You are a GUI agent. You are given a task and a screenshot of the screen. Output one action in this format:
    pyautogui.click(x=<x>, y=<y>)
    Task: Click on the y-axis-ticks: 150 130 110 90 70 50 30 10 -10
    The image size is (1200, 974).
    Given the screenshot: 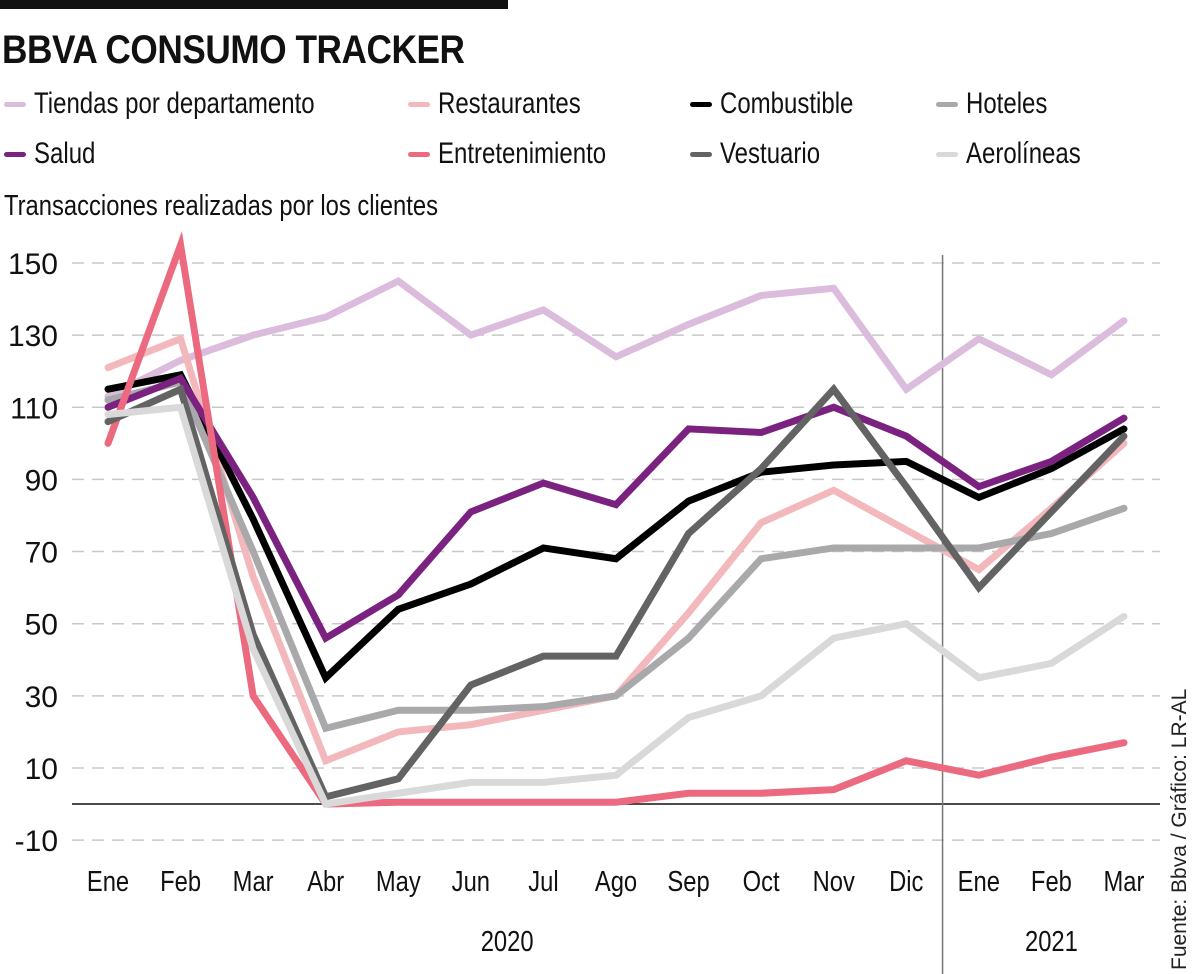 What is the action you would take?
    pyautogui.click(x=33, y=553)
    